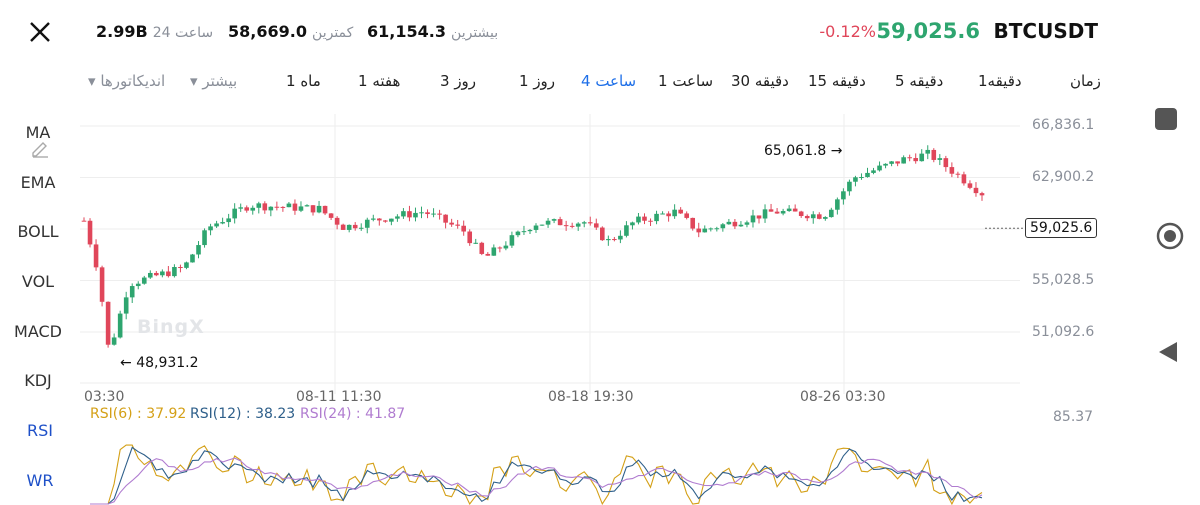 This screenshot has height=505, width=1200. Describe the element at coordinates (537, 81) in the screenshot. I see `tab-1-day: 1 روز` at that location.